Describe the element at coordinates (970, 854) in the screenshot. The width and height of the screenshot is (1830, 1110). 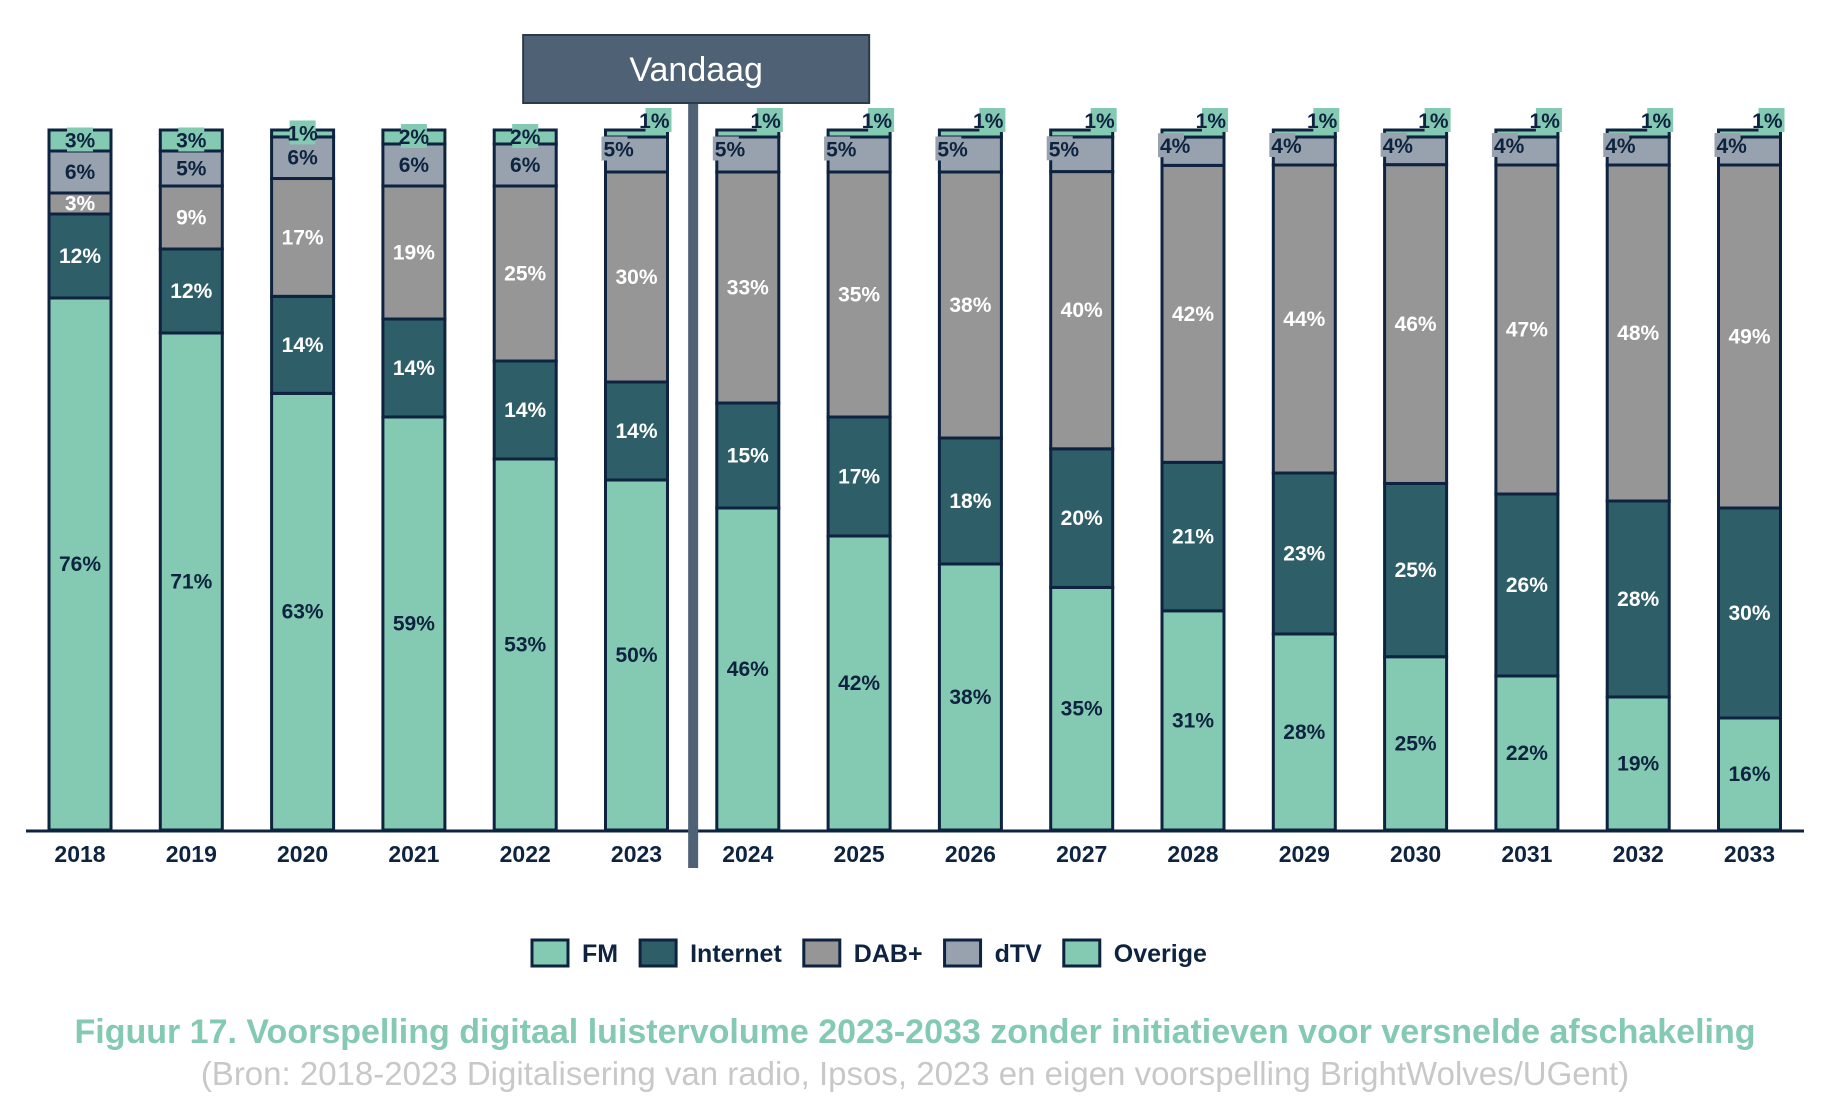
I see `x-tick-label: 2026` at that location.